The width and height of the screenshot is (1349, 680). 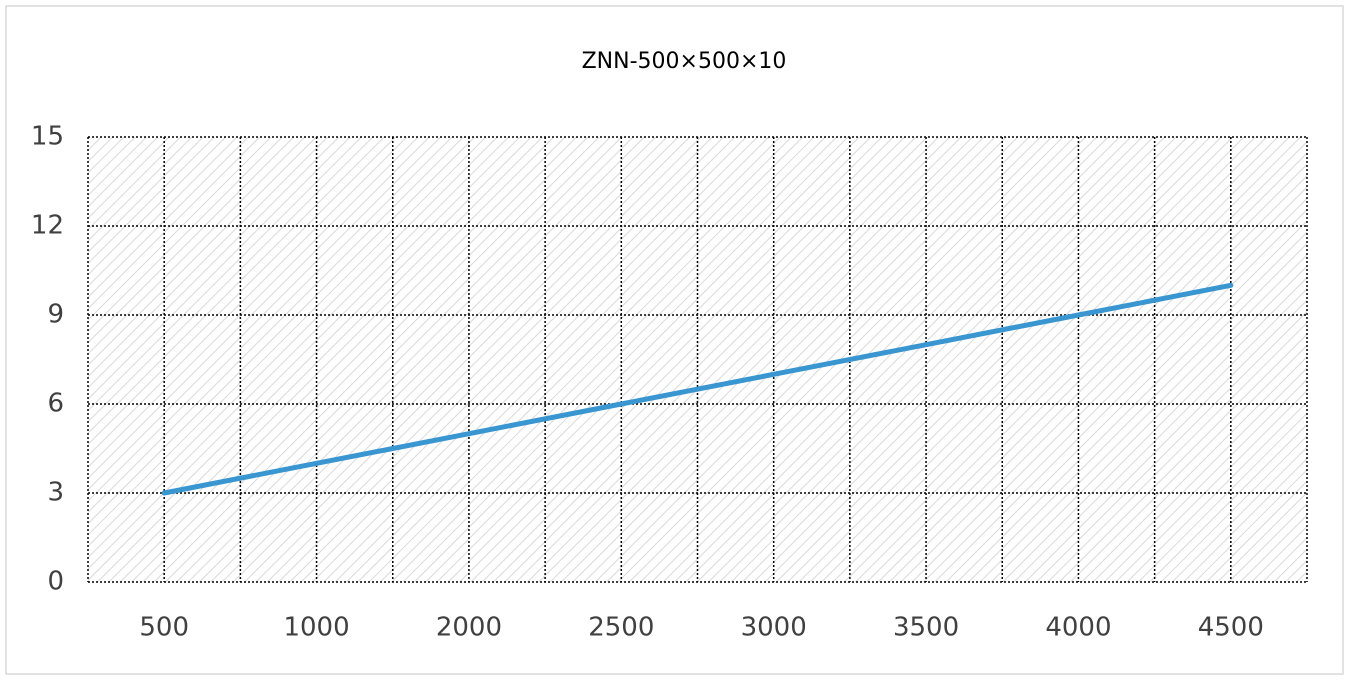 What do you see at coordinates (55, 404) in the screenshot?
I see `y-tick-label: 6` at bounding box center [55, 404].